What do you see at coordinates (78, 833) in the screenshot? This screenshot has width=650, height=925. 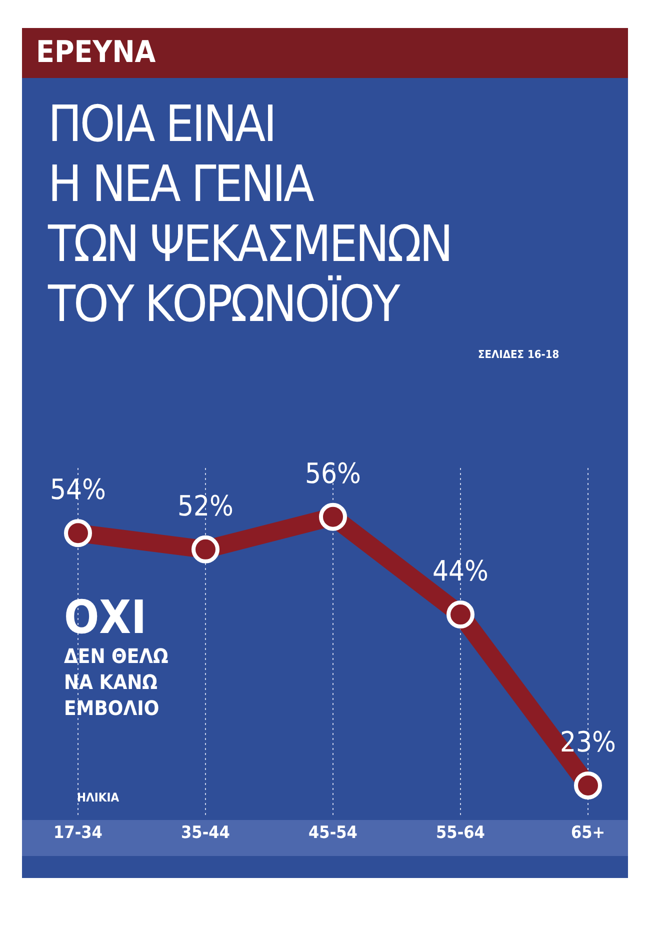 I see `x-tick-label: 17-34` at bounding box center [78, 833].